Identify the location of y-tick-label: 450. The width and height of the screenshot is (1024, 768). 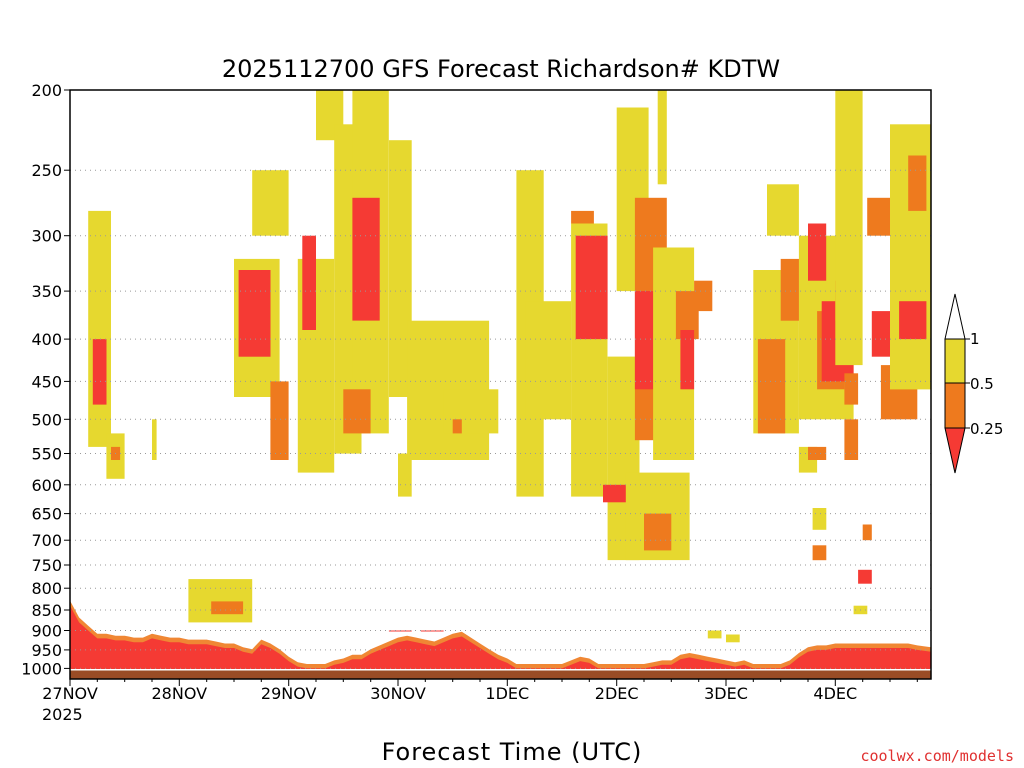
(46, 381).